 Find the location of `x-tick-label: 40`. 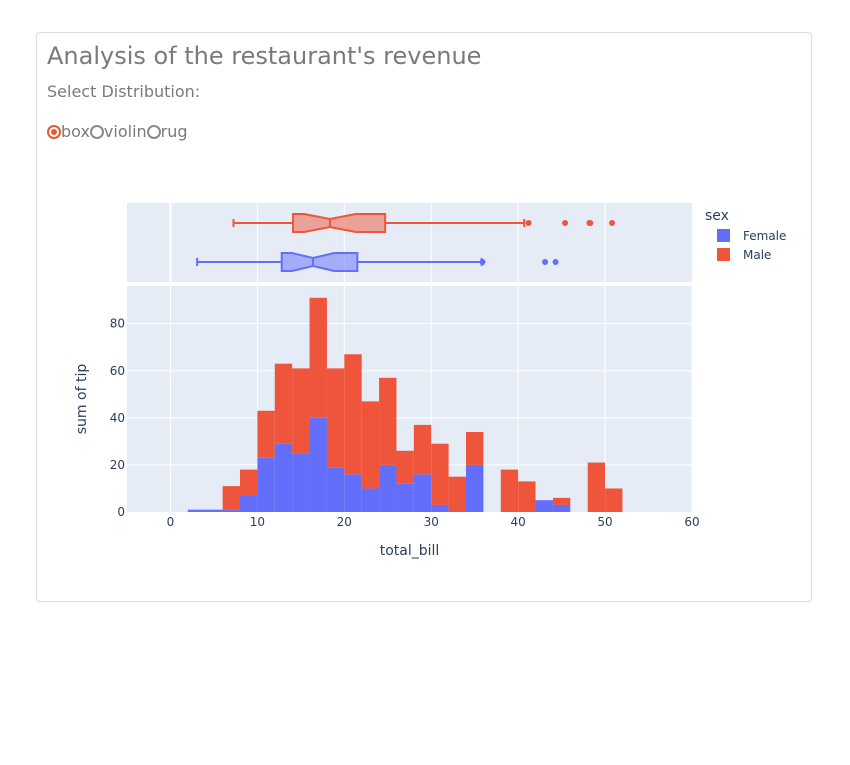

x-tick-label: 40 is located at coordinates (518, 522).